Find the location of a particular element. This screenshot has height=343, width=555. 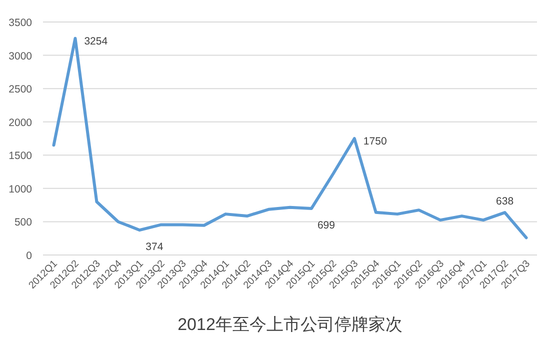

y-tick-label: 500 is located at coordinates (23, 222).